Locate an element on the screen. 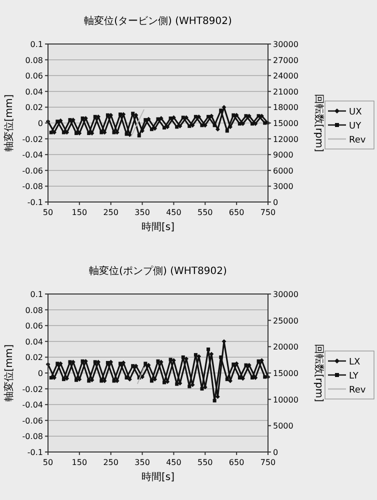  y2-tick-label: 3000 is located at coordinates (283, 187).